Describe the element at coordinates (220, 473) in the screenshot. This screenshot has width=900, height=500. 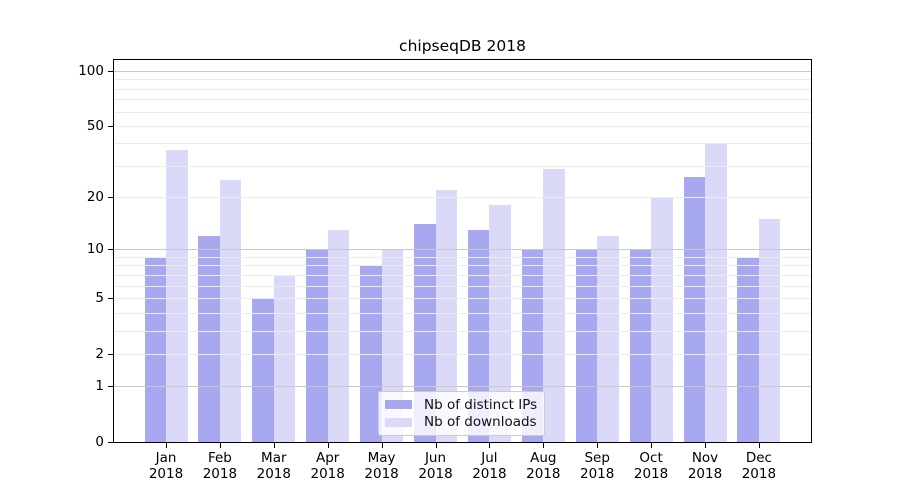
I see `x-tick-year-feb: 2018` at that location.